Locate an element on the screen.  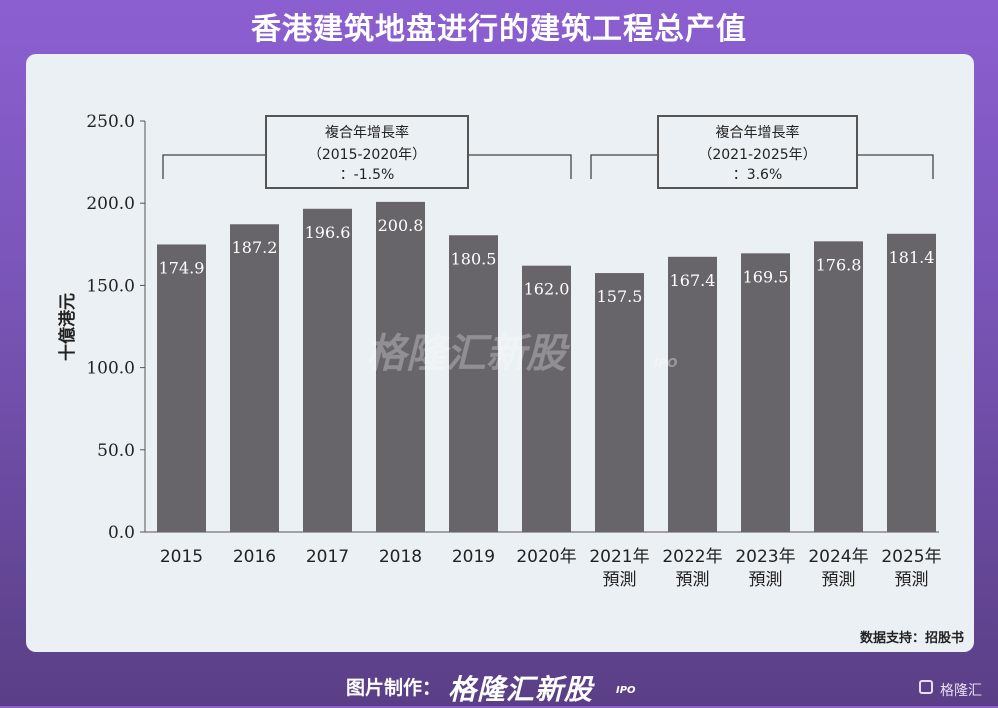
bar-value-label: 162.0 is located at coordinates (547, 289).